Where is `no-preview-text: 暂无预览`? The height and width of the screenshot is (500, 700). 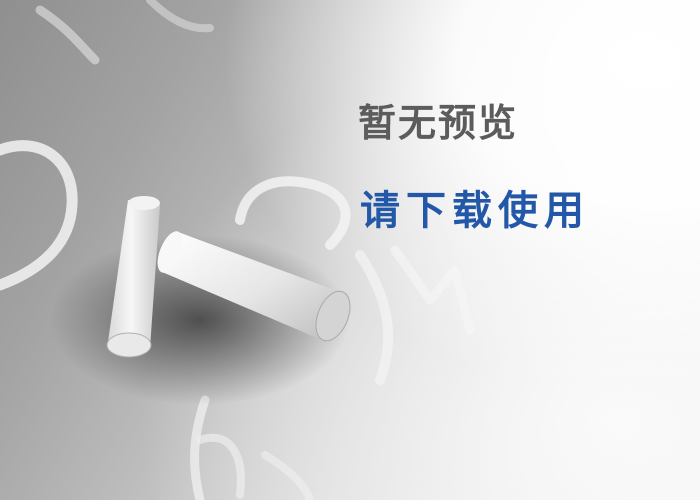 no-preview-text: 暂无预览 is located at coordinates (438, 123).